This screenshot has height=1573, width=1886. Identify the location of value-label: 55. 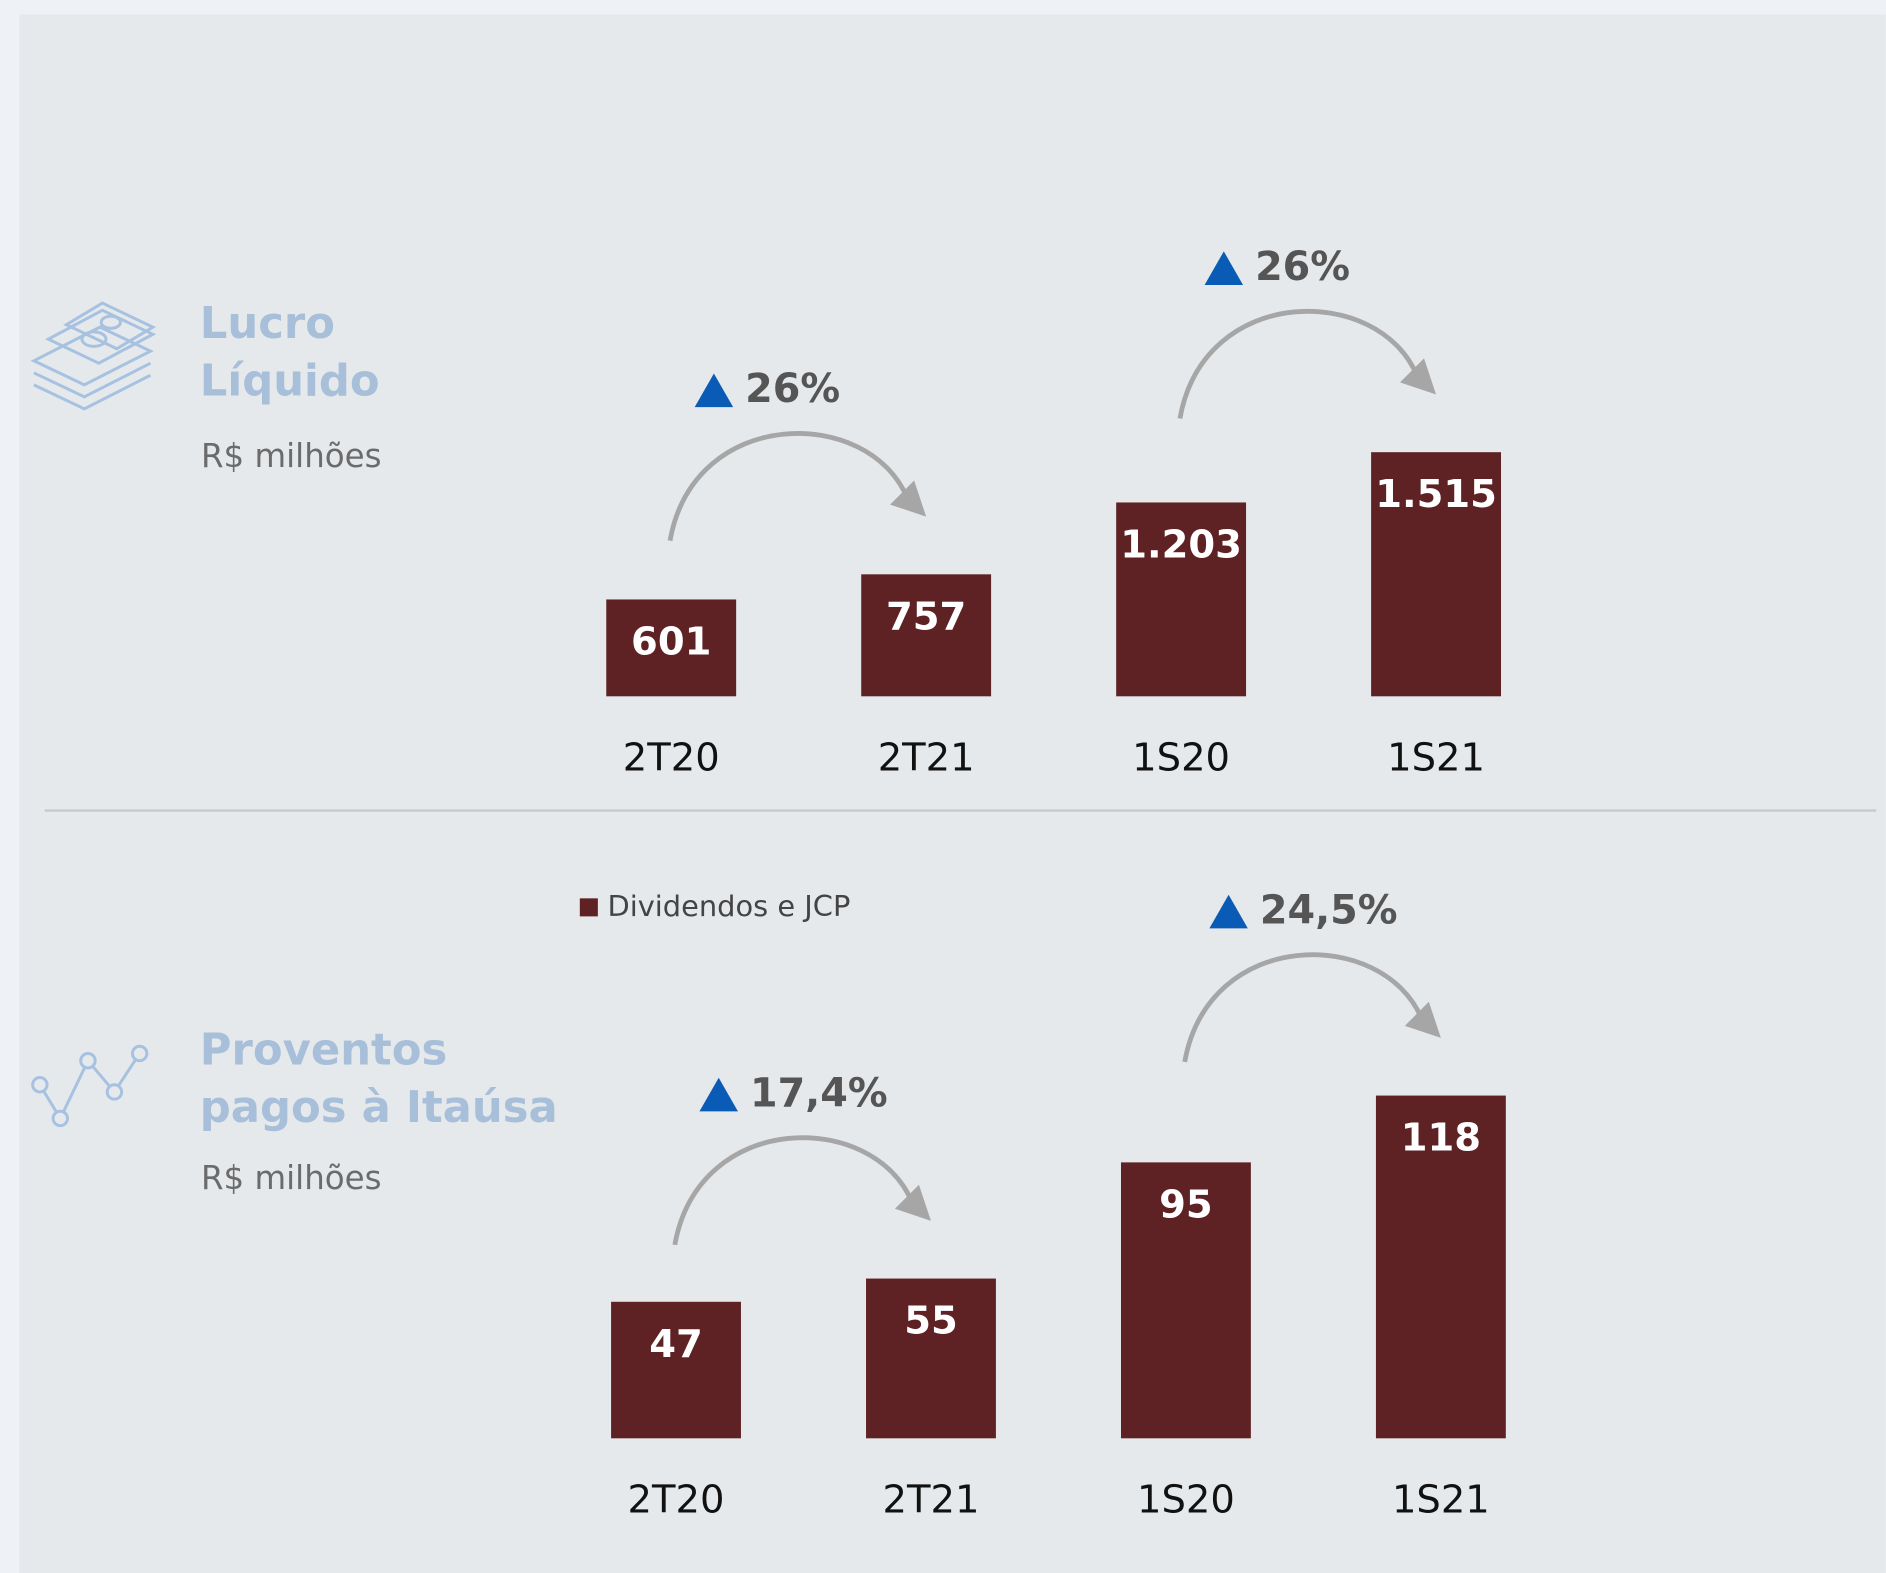
(931, 1321).